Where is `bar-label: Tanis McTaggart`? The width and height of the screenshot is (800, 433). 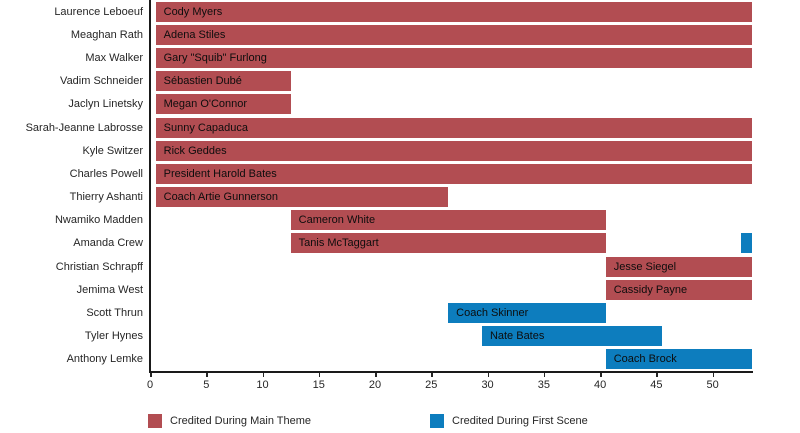 bar-label: Tanis McTaggart is located at coordinates (338, 243).